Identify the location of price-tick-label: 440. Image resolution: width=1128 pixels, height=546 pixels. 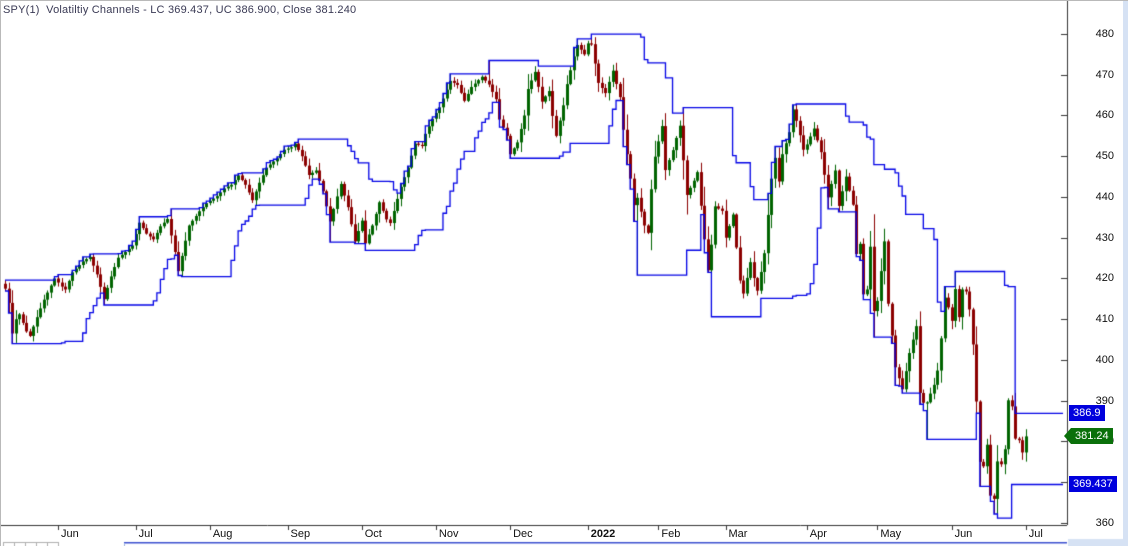
(1104, 196).